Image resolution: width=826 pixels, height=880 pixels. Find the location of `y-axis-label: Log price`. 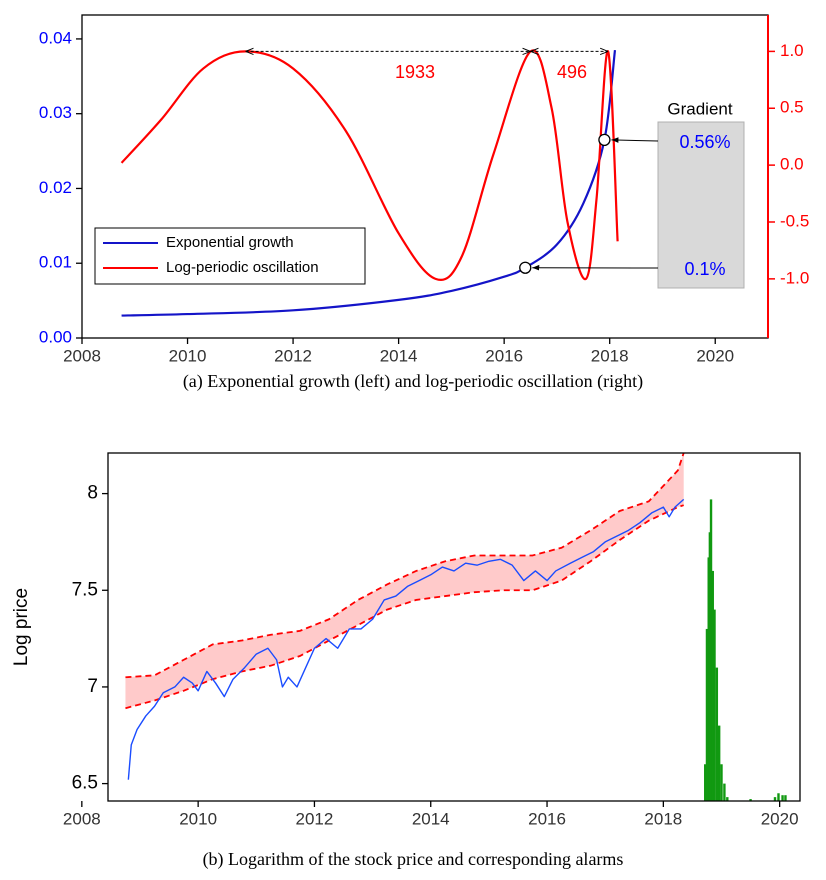

y-axis-label: Log price is located at coordinates (21, 627).